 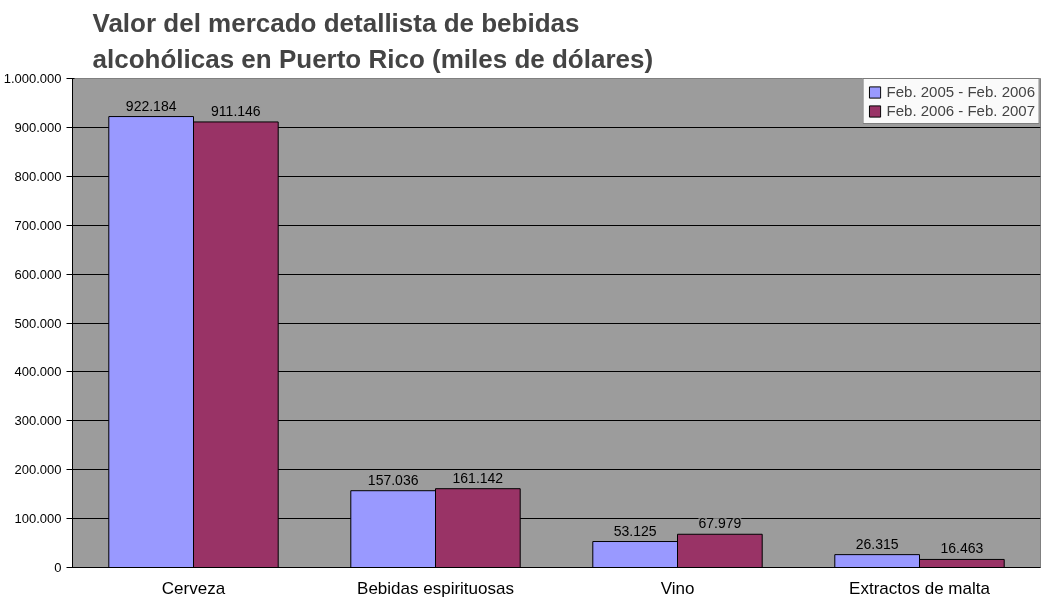 I want to click on data-label: 67.979, so click(x=720, y=523).